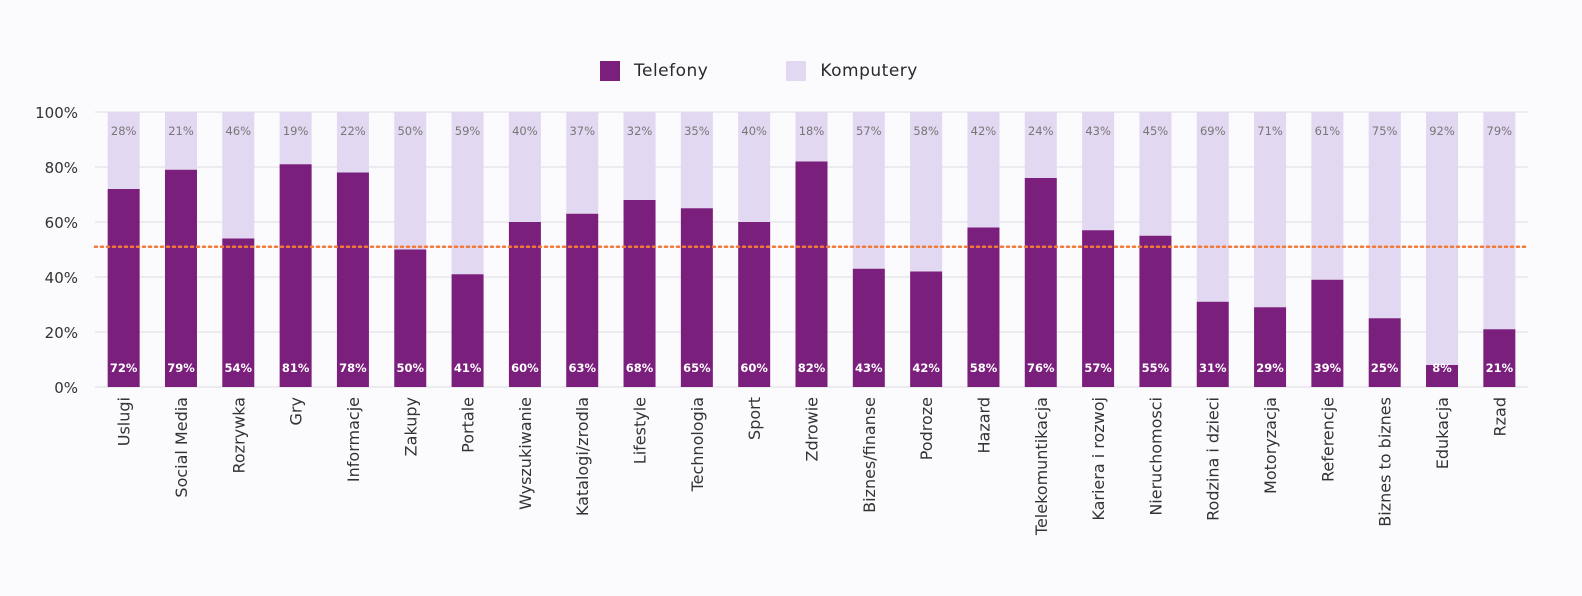 The height and width of the screenshot is (596, 1582). I want to click on x-tick-label: Katalogi/zrodla, so click(582, 456).